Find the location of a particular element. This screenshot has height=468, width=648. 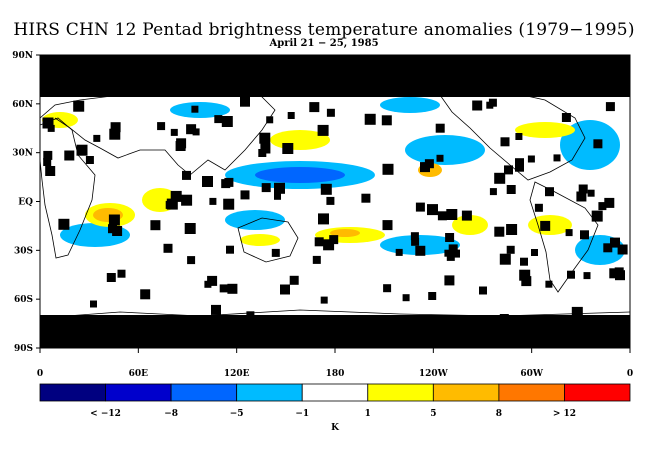

lat-tick-label: 60N is located at coordinates (22, 105).